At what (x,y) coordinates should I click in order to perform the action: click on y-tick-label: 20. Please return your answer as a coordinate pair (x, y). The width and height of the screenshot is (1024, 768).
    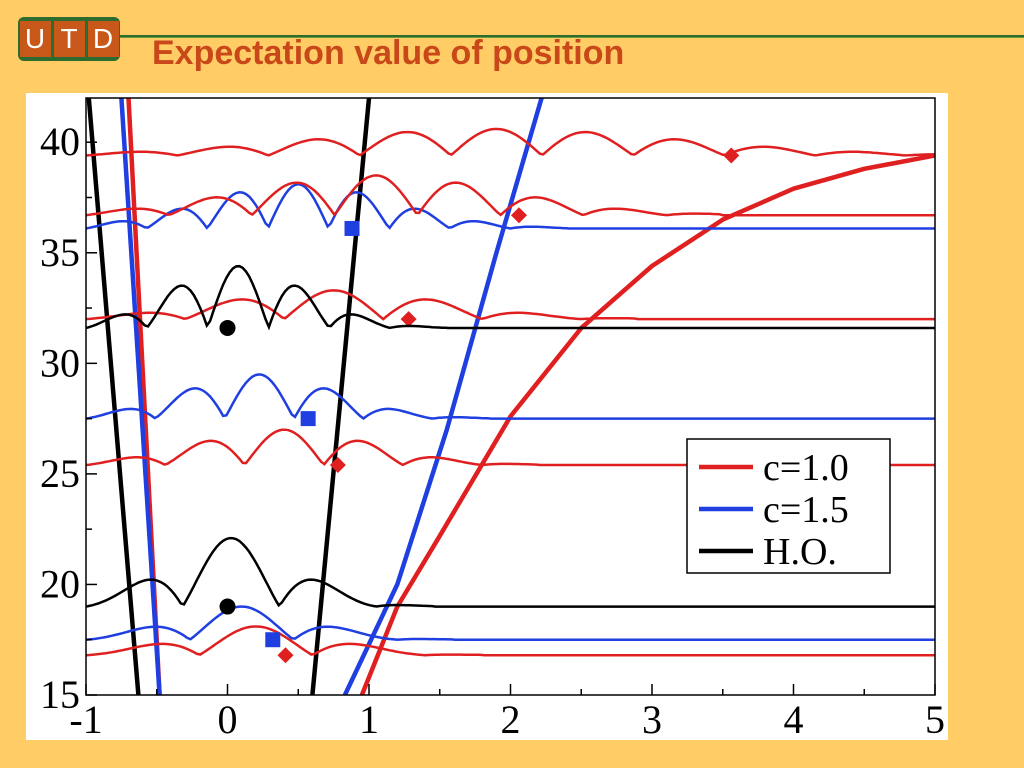
    Looking at the image, I should click on (60, 583).